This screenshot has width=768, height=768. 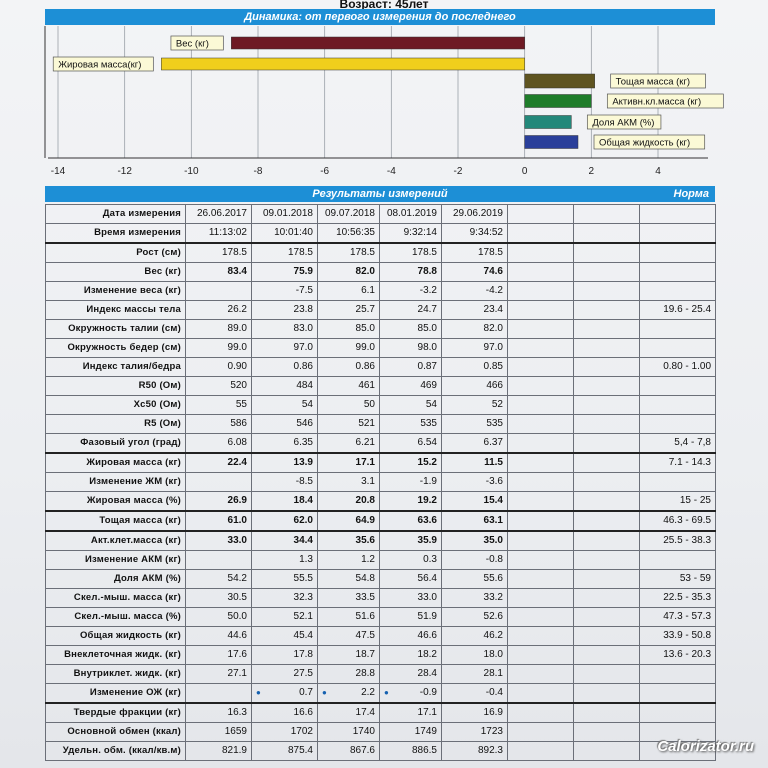 I want to click on cell-value: 521, so click(x=348, y=424).